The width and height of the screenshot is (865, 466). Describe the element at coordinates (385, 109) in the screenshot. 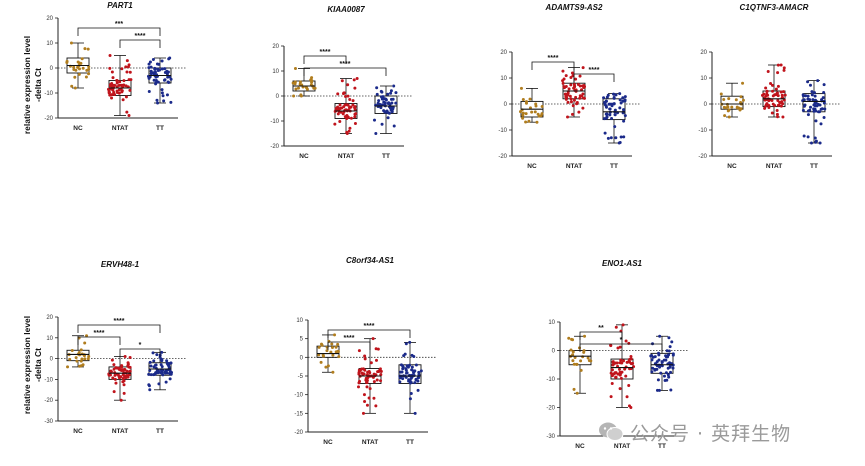

I see `series-TT` at that location.